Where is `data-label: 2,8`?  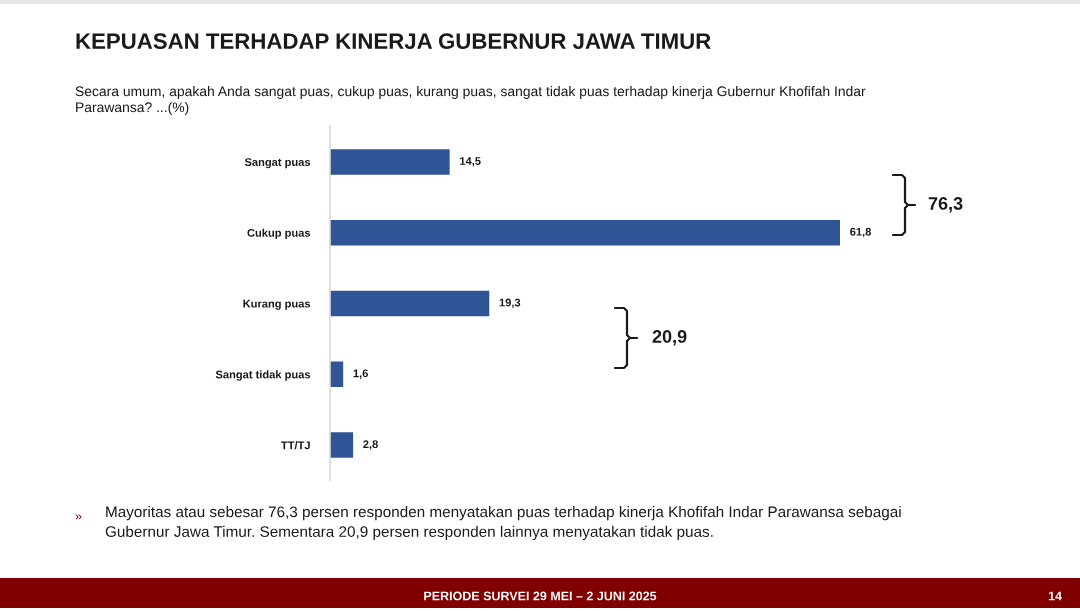 data-label: 2,8 is located at coordinates (370, 445).